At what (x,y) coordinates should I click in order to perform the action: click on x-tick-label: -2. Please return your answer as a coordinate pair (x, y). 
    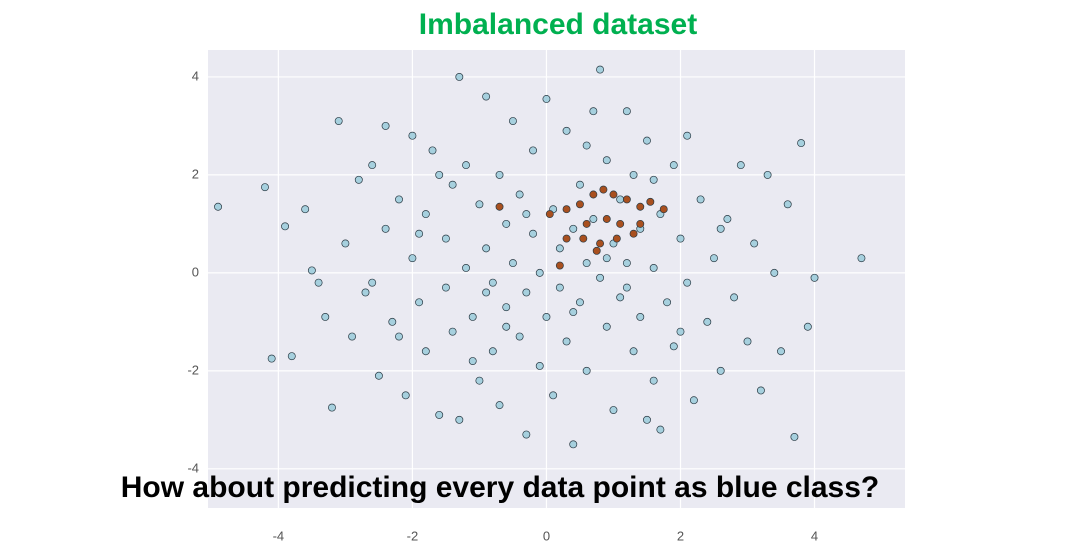
    Looking at the image, I should click on (413, 535).